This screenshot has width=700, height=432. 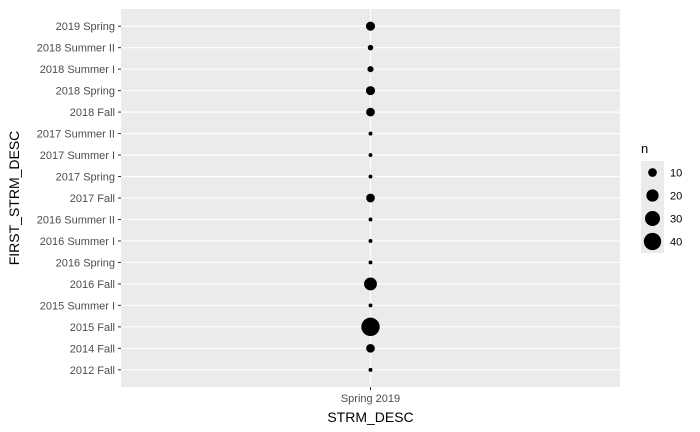 What do you see at coordinates (14, 198) in the screenshot?
I see `y-axis-title: FIRST_STRM_DESC` at bounding box center [14, 198].